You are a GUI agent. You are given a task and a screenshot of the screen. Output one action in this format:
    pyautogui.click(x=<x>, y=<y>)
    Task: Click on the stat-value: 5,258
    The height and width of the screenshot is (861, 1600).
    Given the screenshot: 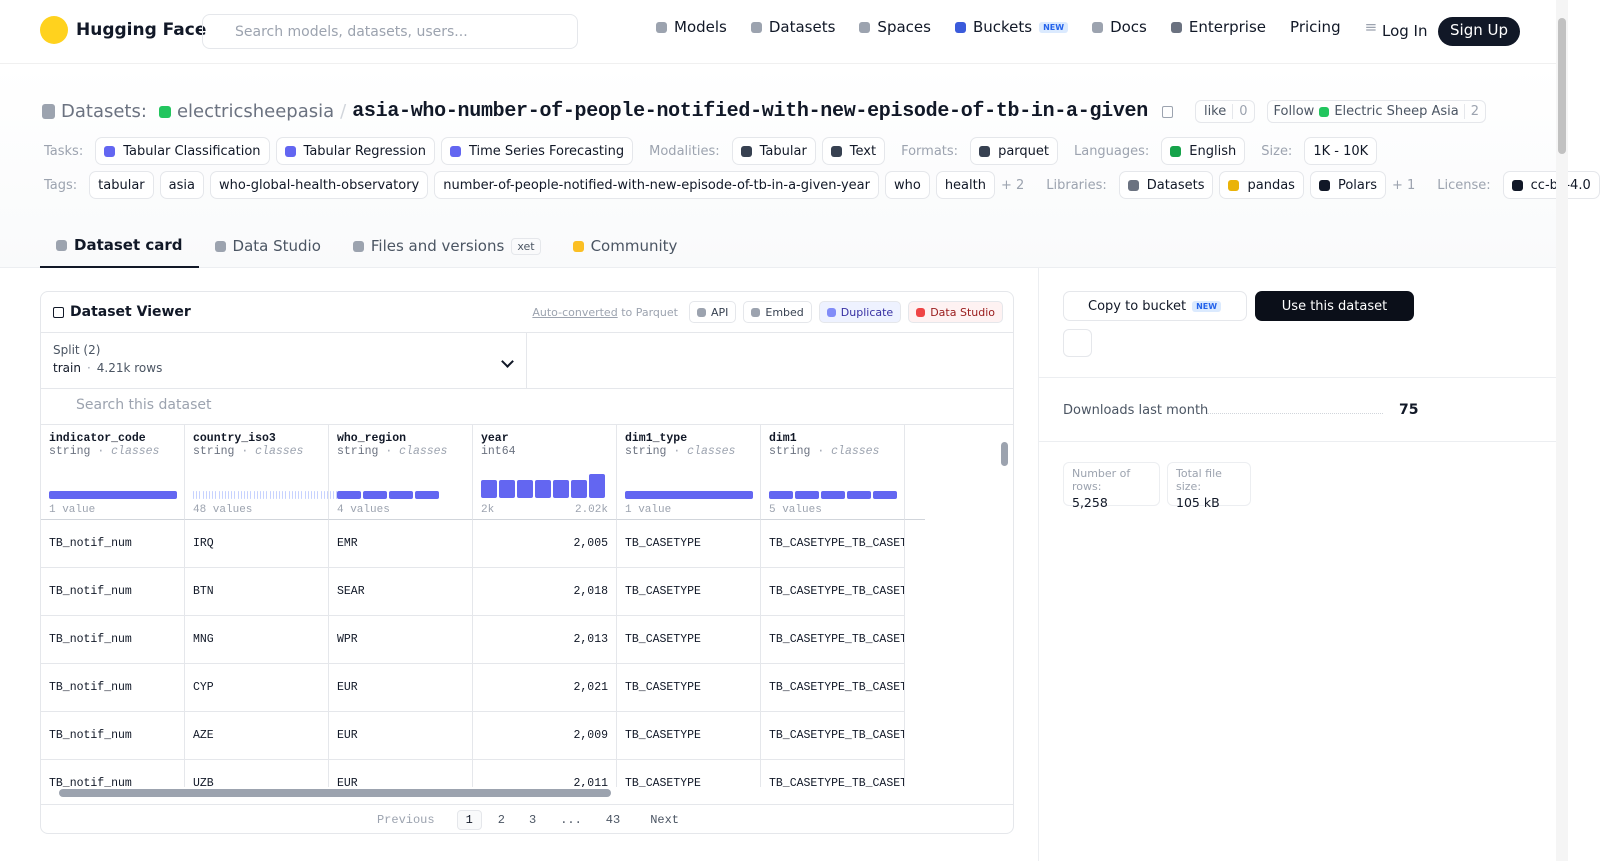 What is the action you would take?
    pyautogui.click(x=1090, y=502)
    